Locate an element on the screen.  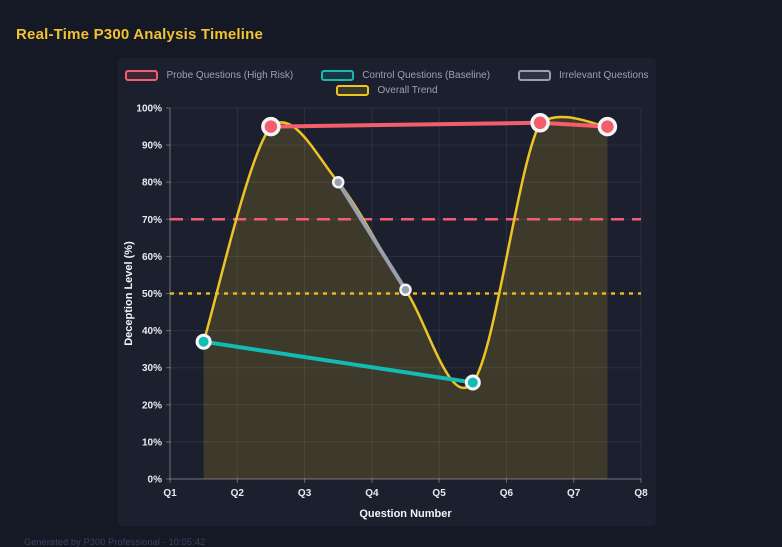
y-tick-label-70: 70% is located at coordinates (152, 220).